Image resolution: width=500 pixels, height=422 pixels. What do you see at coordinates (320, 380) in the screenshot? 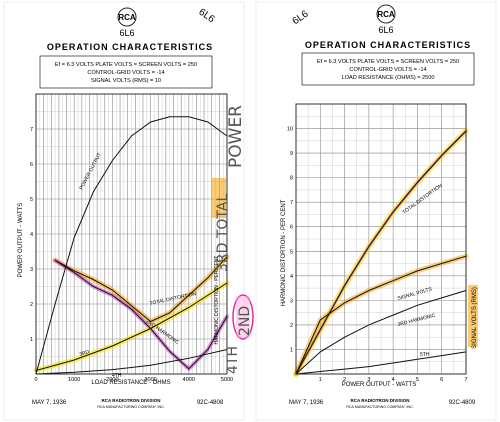
I see `x-tick-label: 1` at bounding box center [320, 380].